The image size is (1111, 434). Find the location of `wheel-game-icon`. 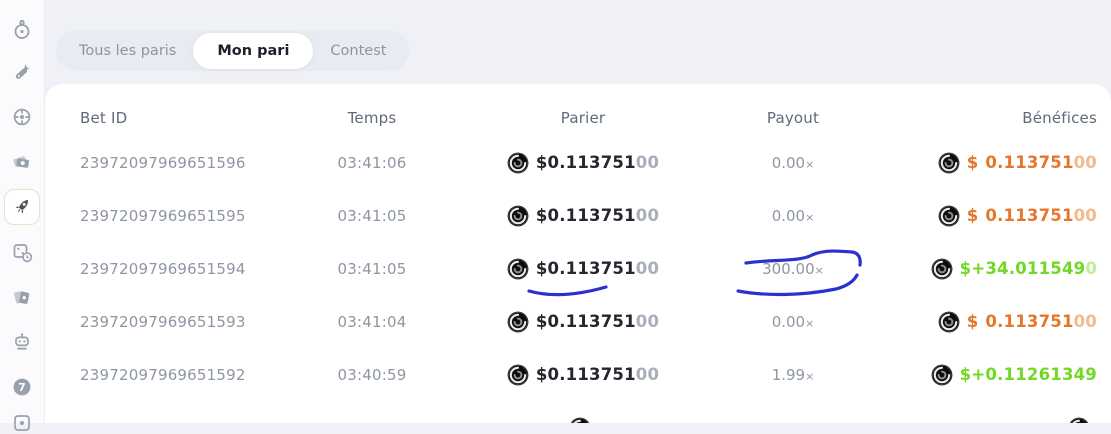

wheel-game-icon is located at coordinates (22, 117).